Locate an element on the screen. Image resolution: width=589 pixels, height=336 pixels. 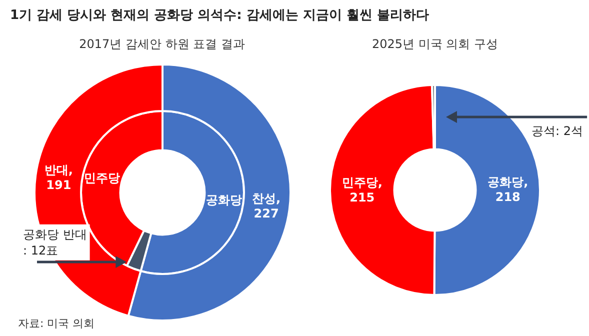
chart-title: 2025년 미국 의회 구성 is located at coordinates (435, 44).